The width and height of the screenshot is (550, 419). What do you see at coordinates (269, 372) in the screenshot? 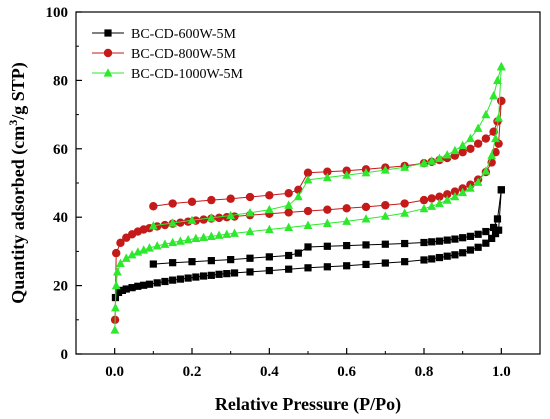
I see `x-tick-label-2: 0.4` at bounding box center [269, 372].